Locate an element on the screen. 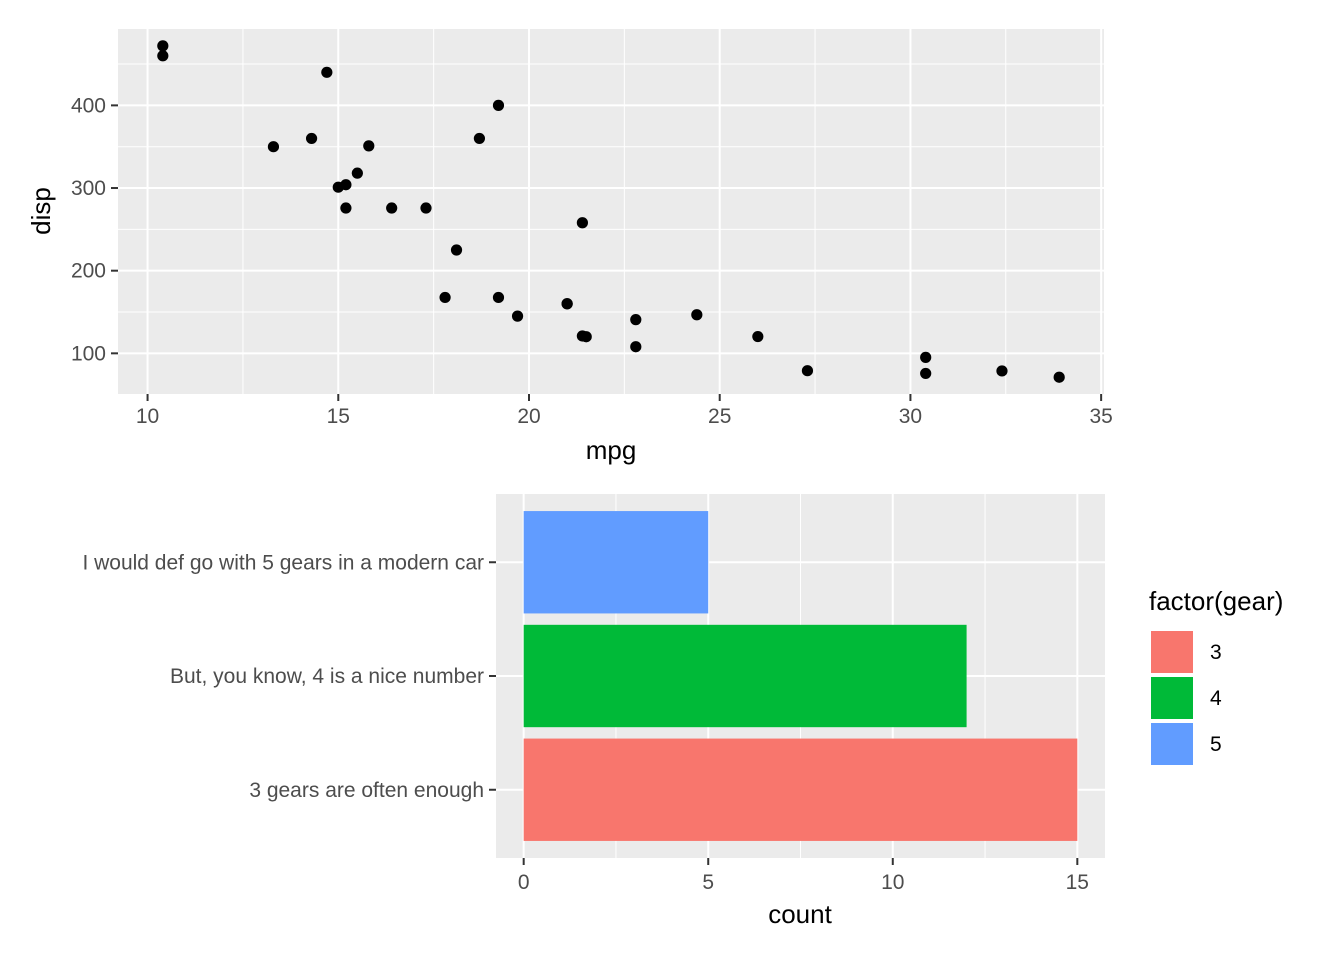 This screenshot has height=960, width=1344. scatter-y-tick-label: 300 is located at coordinates (88, 188).